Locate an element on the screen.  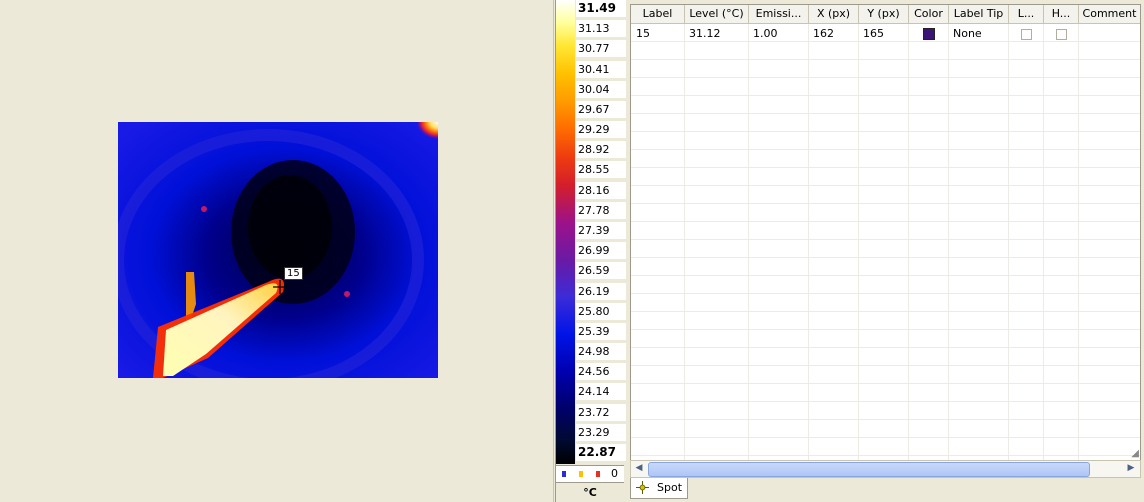
color-scale-bar is located at coordinates (565, 232).